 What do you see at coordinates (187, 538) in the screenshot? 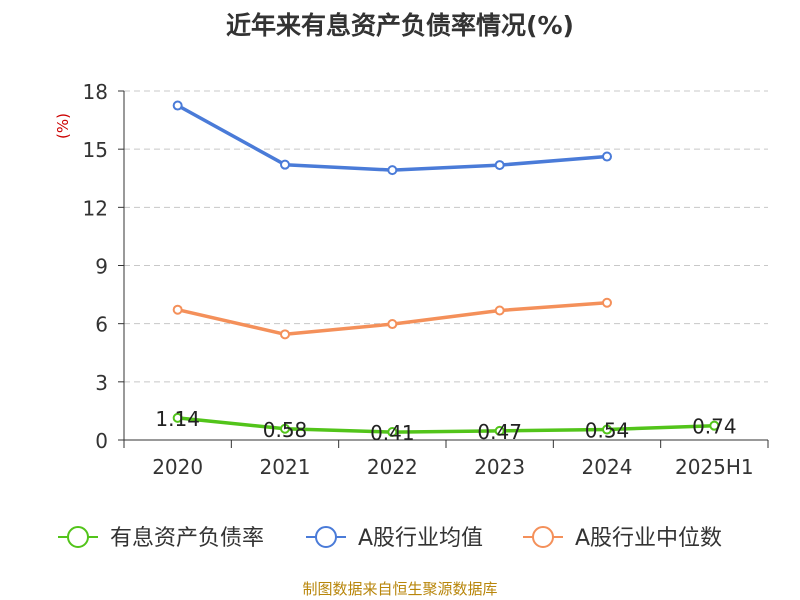
I see `legend-label: 有息资产负债率` at bounding box center [187, 538].